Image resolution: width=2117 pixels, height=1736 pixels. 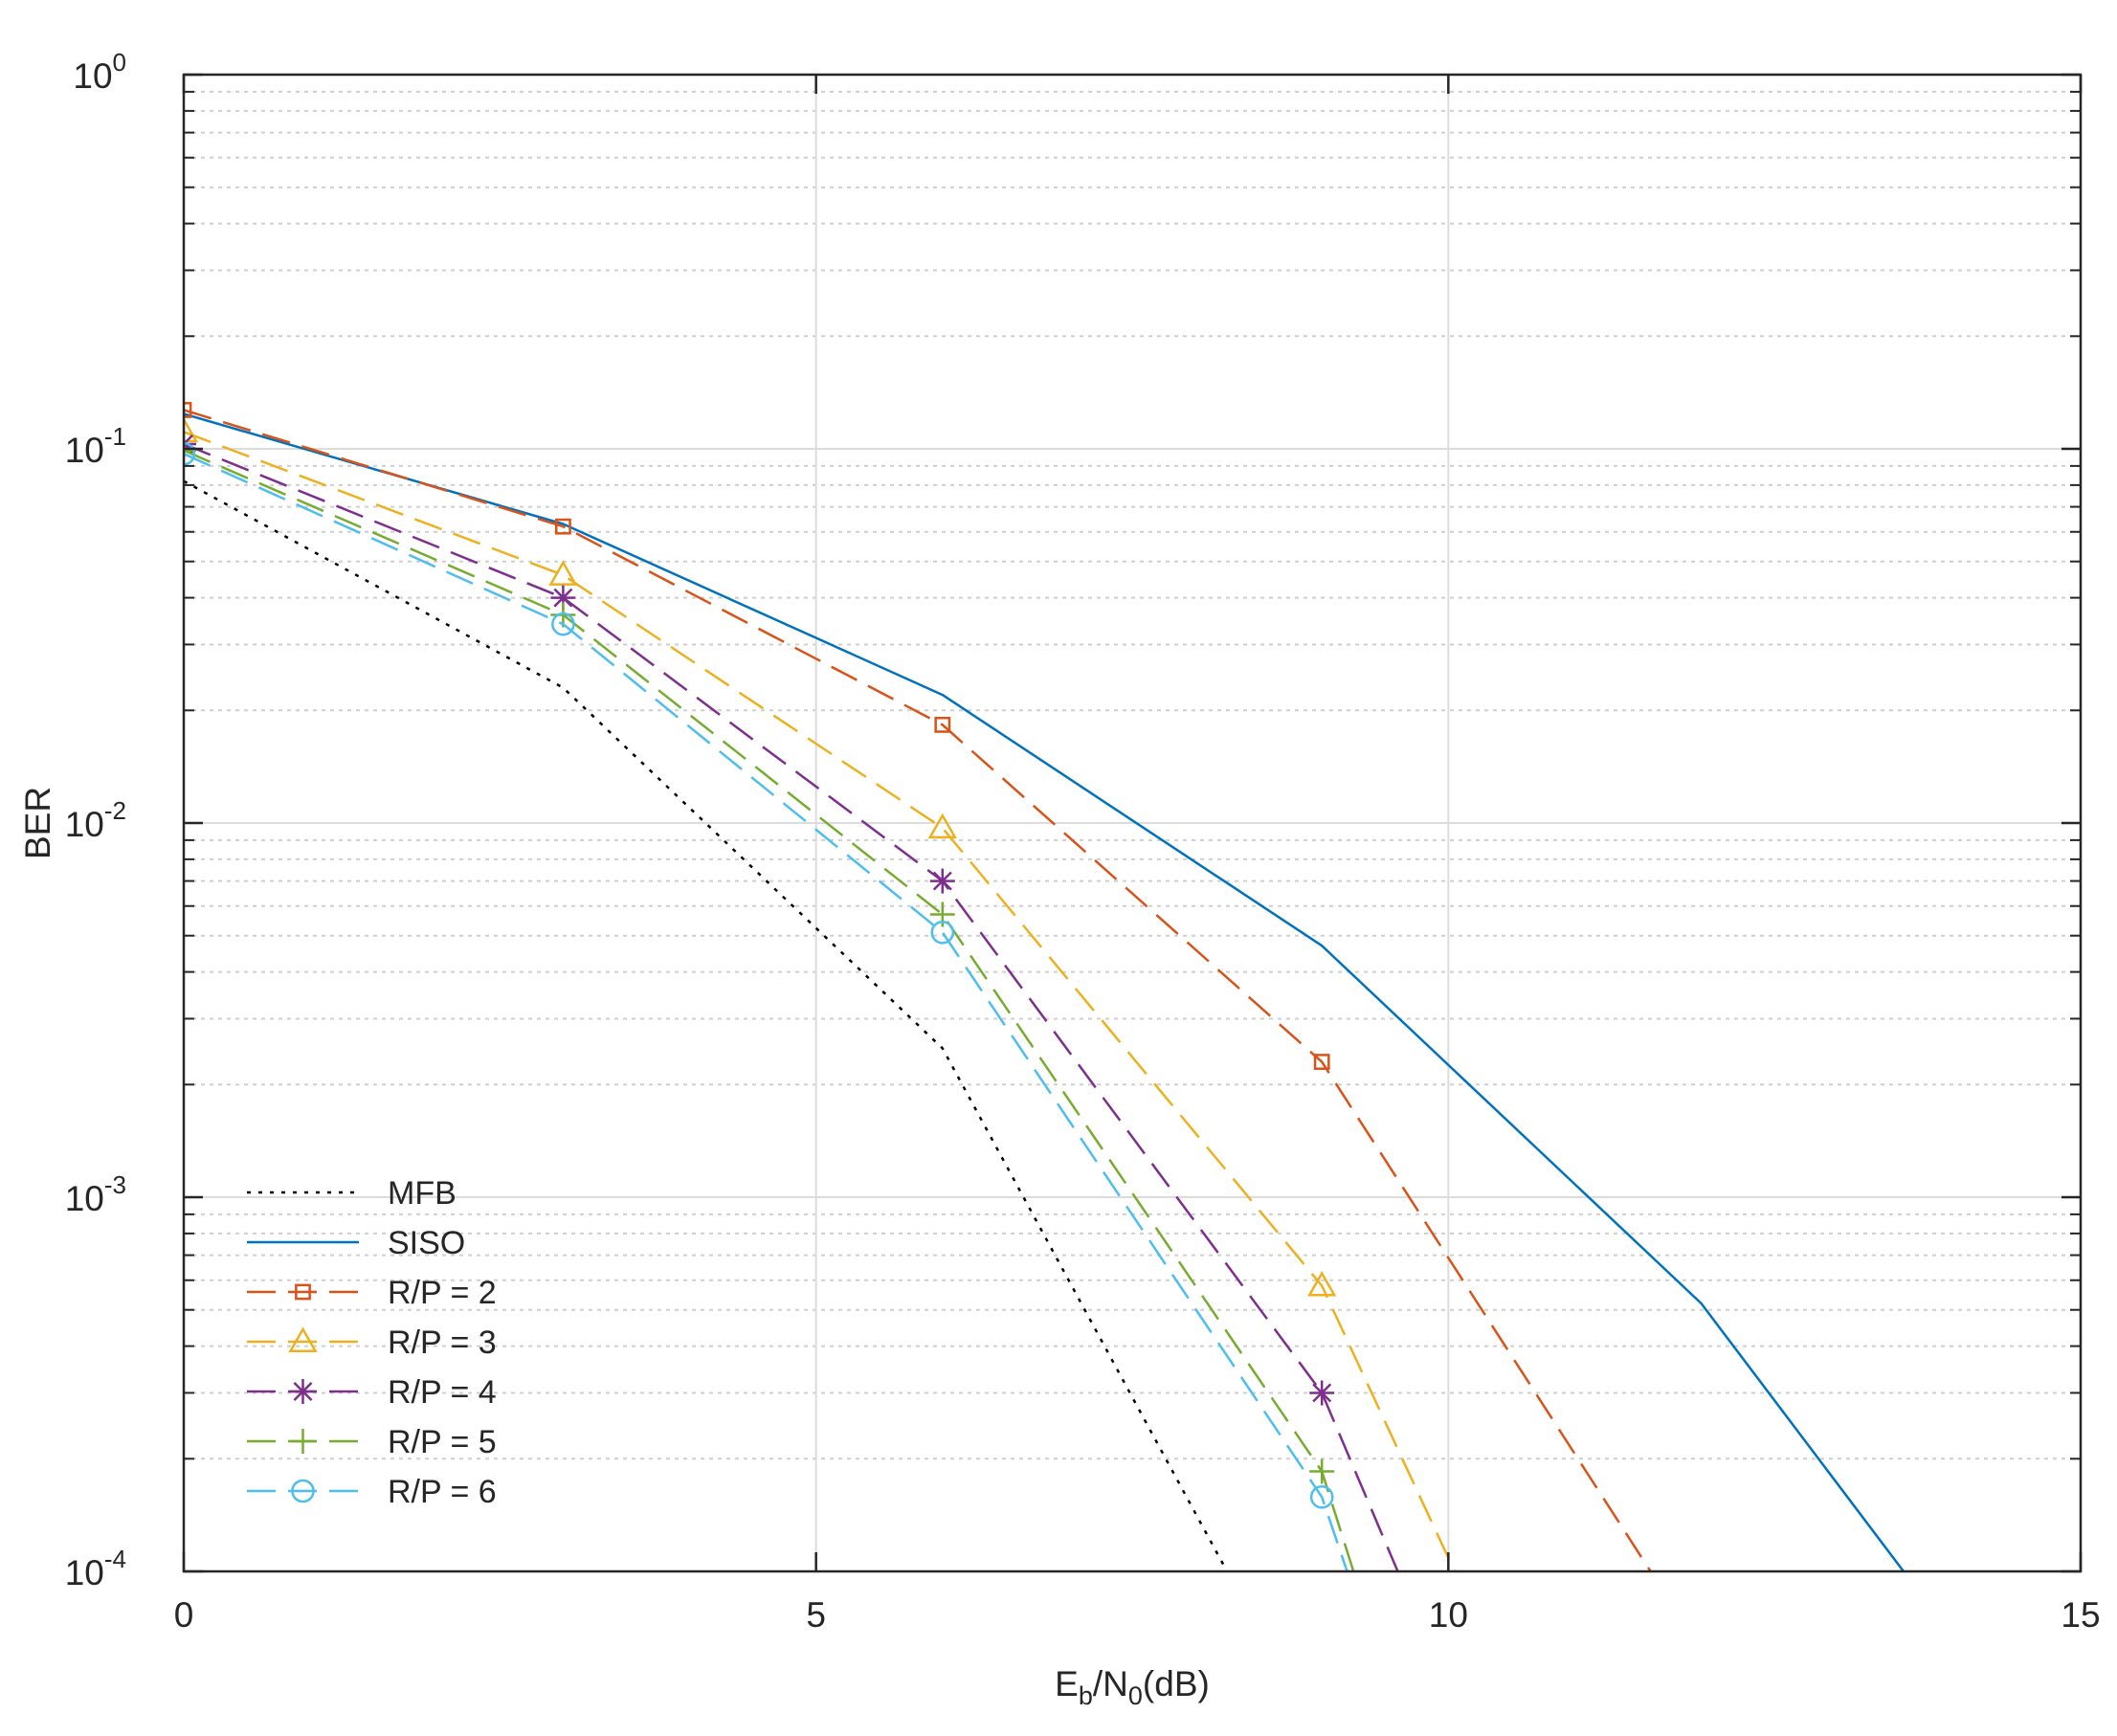 What do you see at coordinates (442, 1442) in the screenshot?
I see `legend-label: R/P = 5` at bounding box center [442, 1442].